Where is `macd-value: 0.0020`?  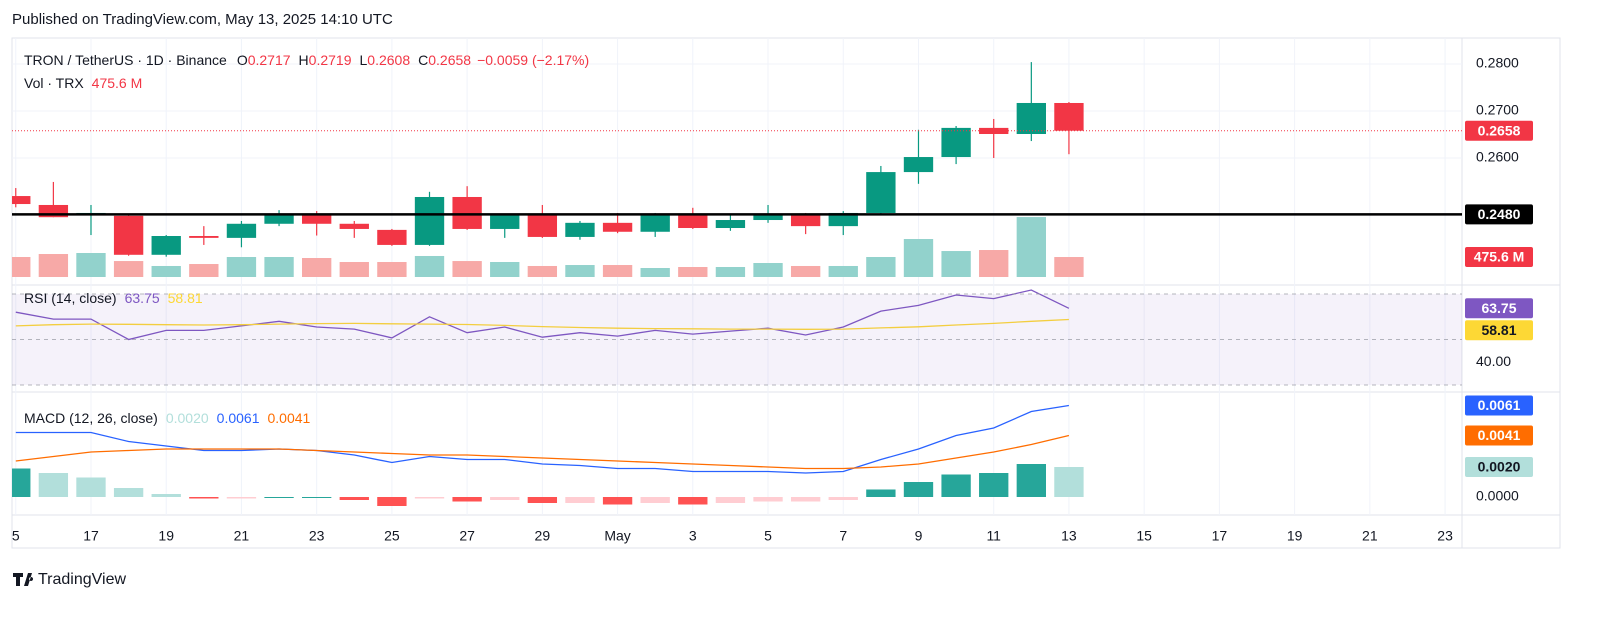 macd-value: 0.0020 is located at coordinates (187, 418).